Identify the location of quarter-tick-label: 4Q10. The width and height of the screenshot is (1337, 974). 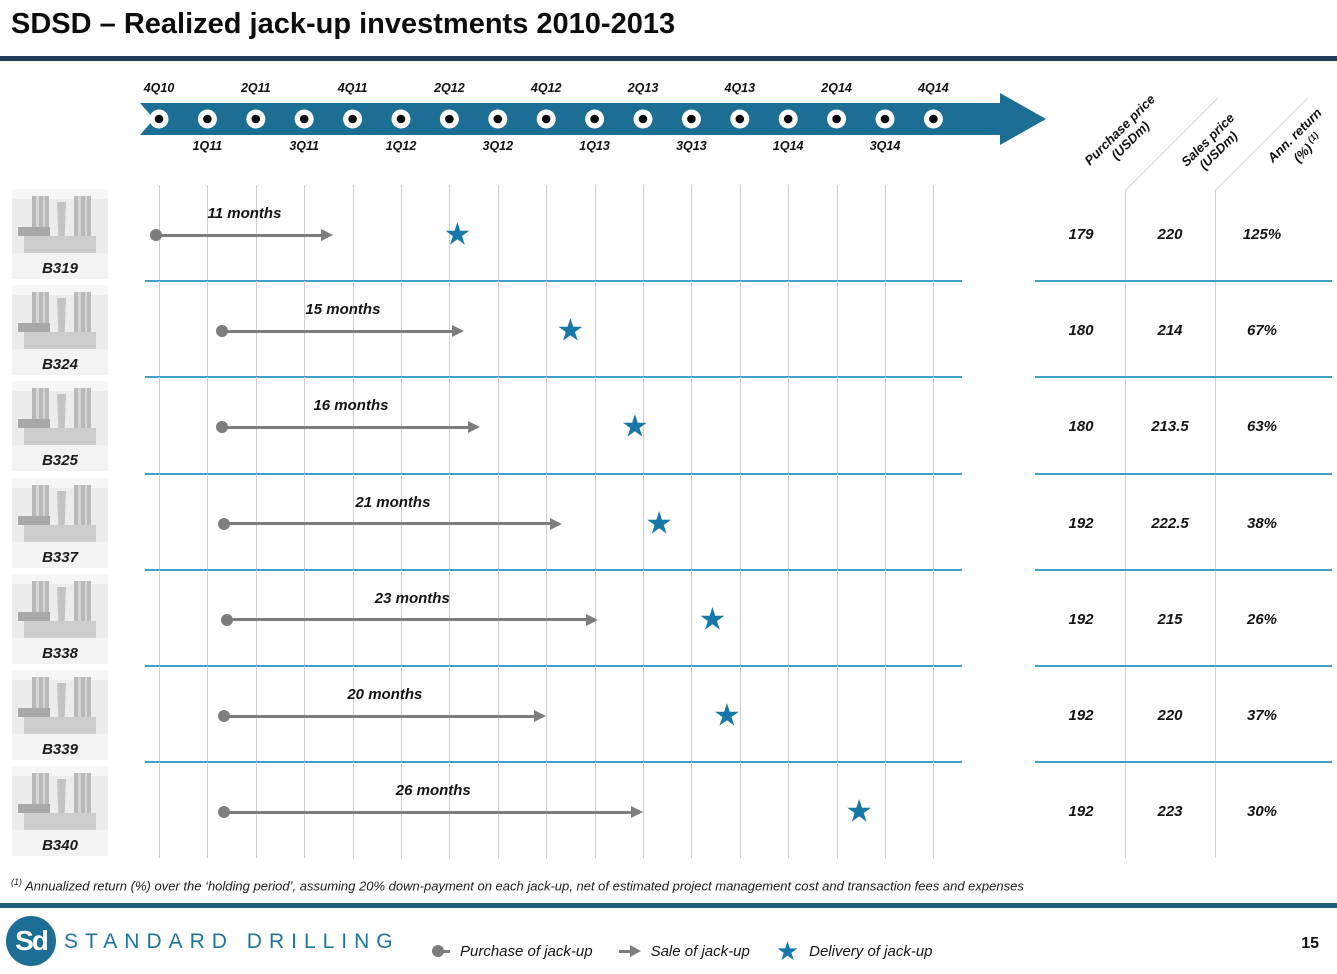
(159, 88).